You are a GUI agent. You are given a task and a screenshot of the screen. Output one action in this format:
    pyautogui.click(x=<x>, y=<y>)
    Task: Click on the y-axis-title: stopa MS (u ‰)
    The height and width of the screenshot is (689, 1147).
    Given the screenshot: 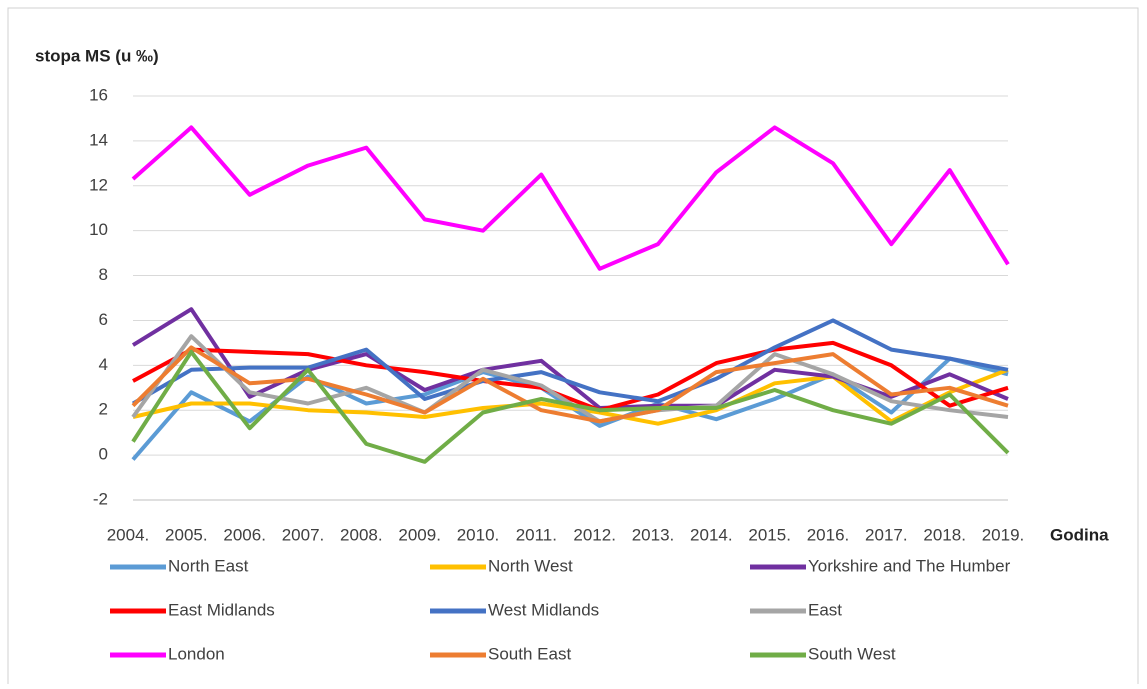 What is the action you would take?
    pyautogui.click(x=97, y=55)
    